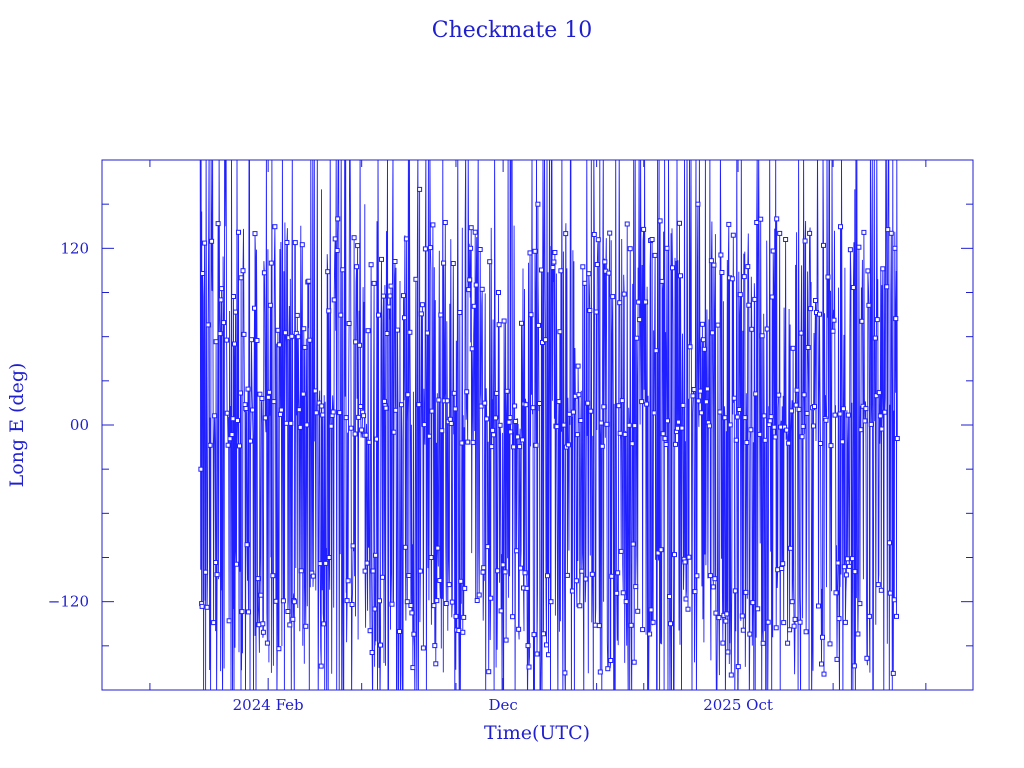 Image resolution: width=1024 pixels, height=768 pixels. What do you see at coordinates (512, 30) in the screenshot?
I see `chart-title: Checkmate 10` at bounding box center [512, 30].